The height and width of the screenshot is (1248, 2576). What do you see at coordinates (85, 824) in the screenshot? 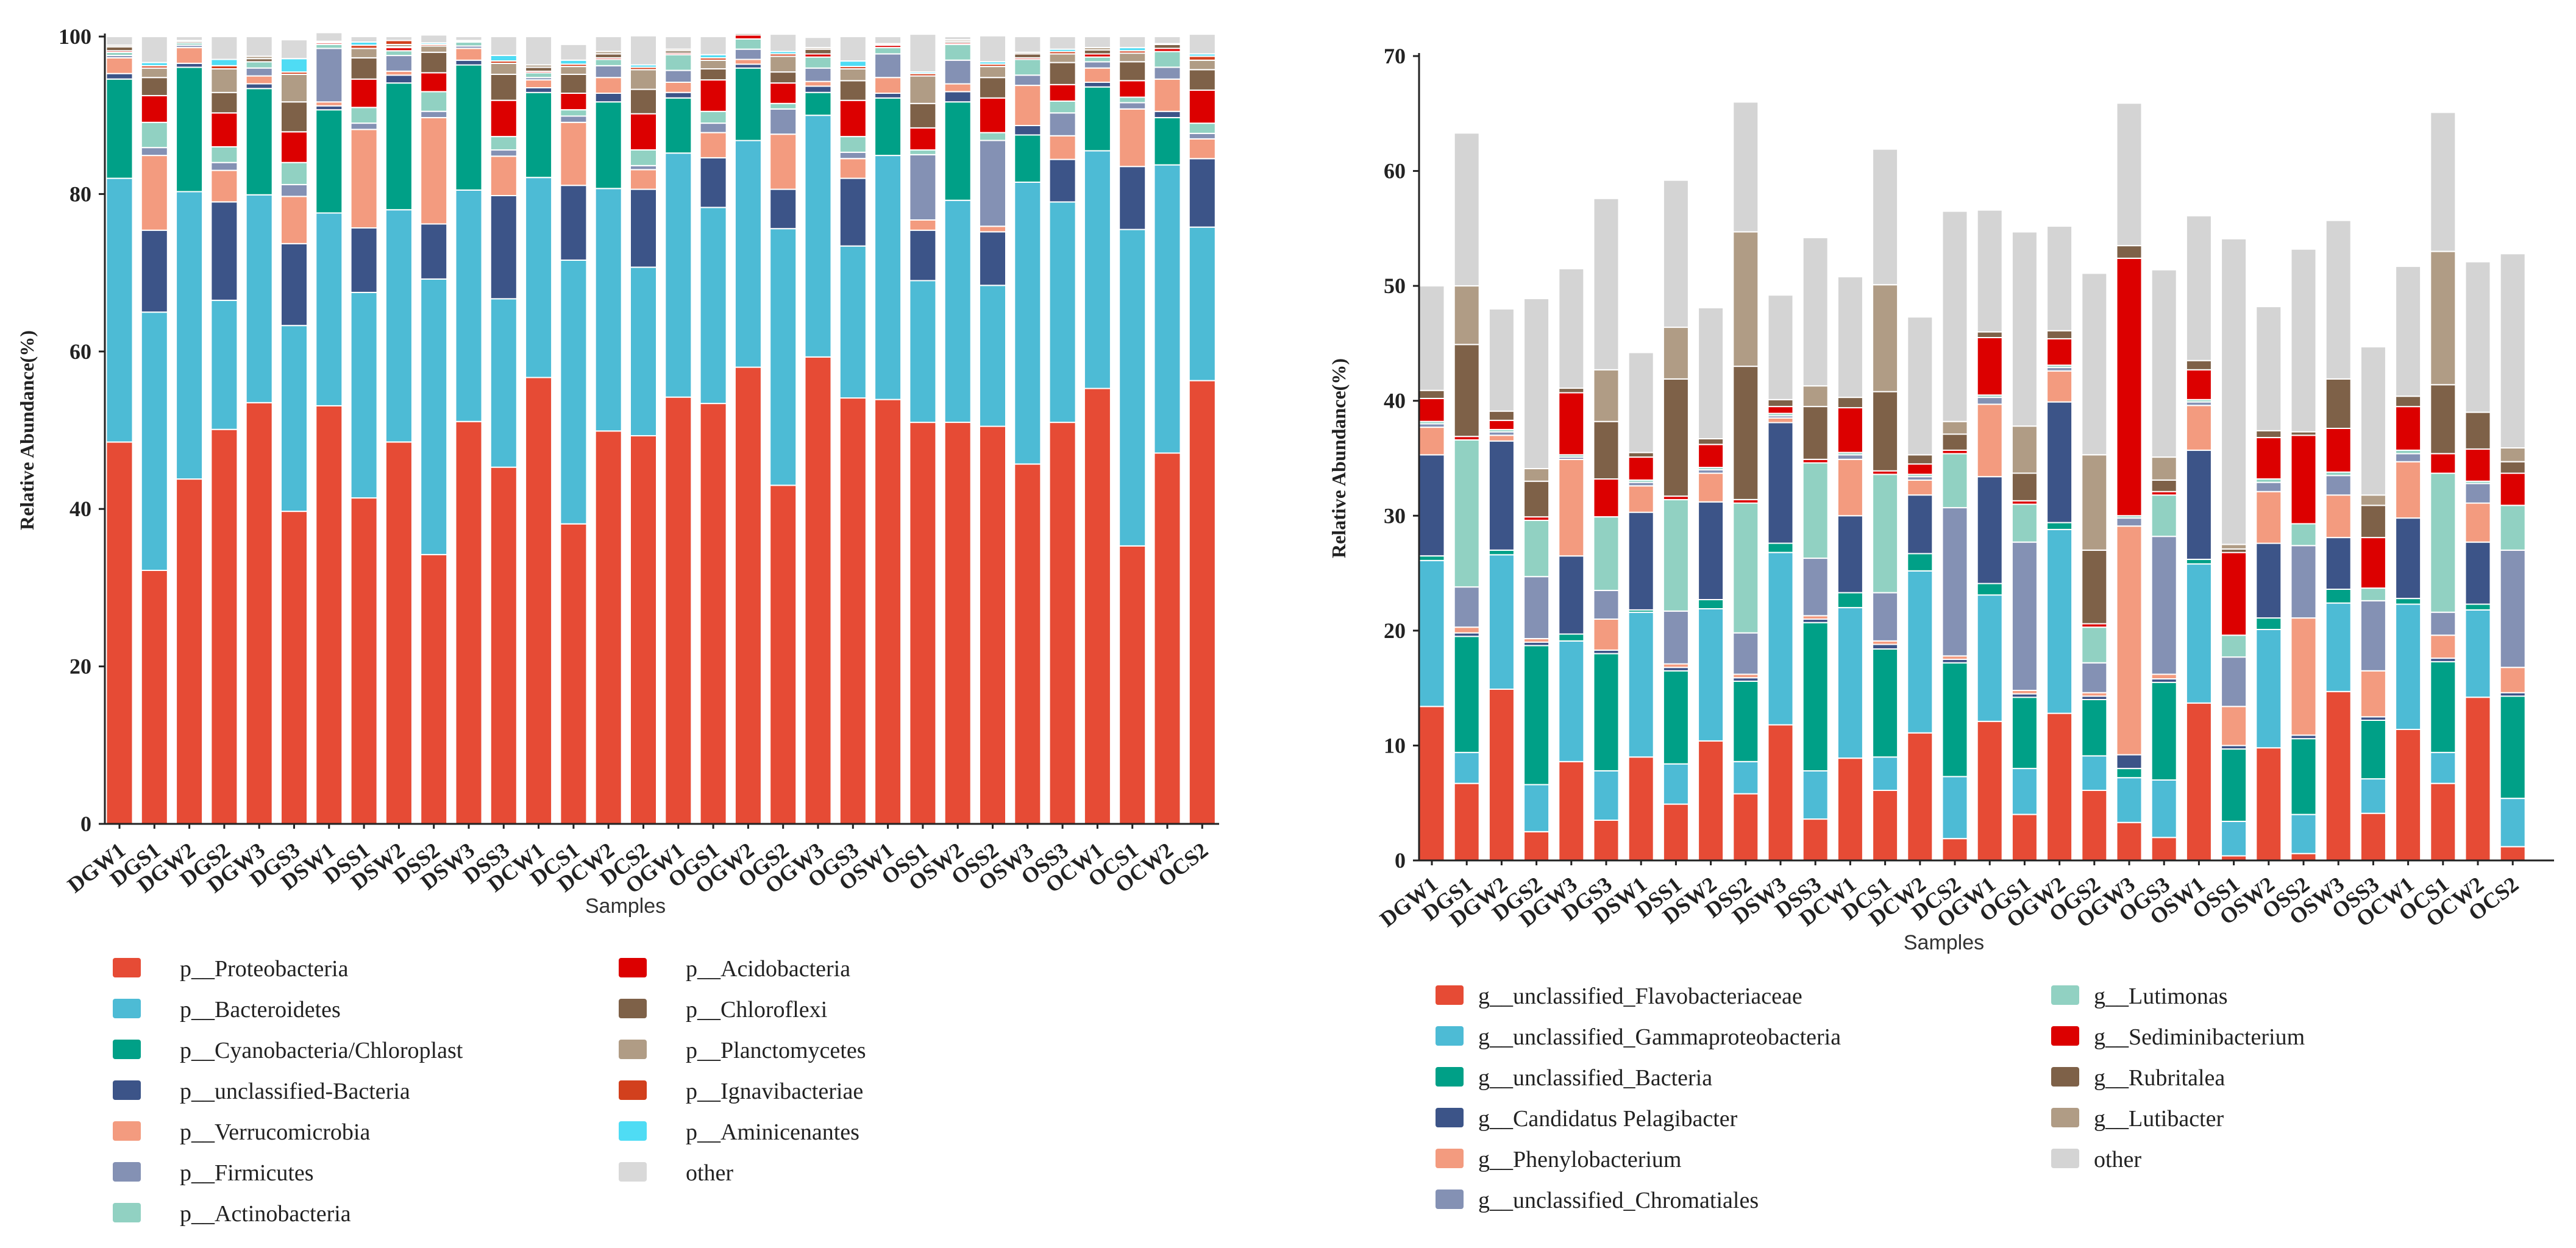
I see `y-tick-label: 0` at bounding box center [85, 824].